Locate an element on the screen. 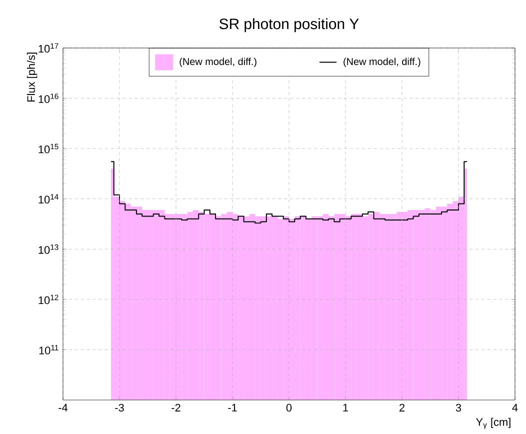 The height and width of the screenshot is (434, 526). x-tick-label: 4 is located at coordinates (515, 408).